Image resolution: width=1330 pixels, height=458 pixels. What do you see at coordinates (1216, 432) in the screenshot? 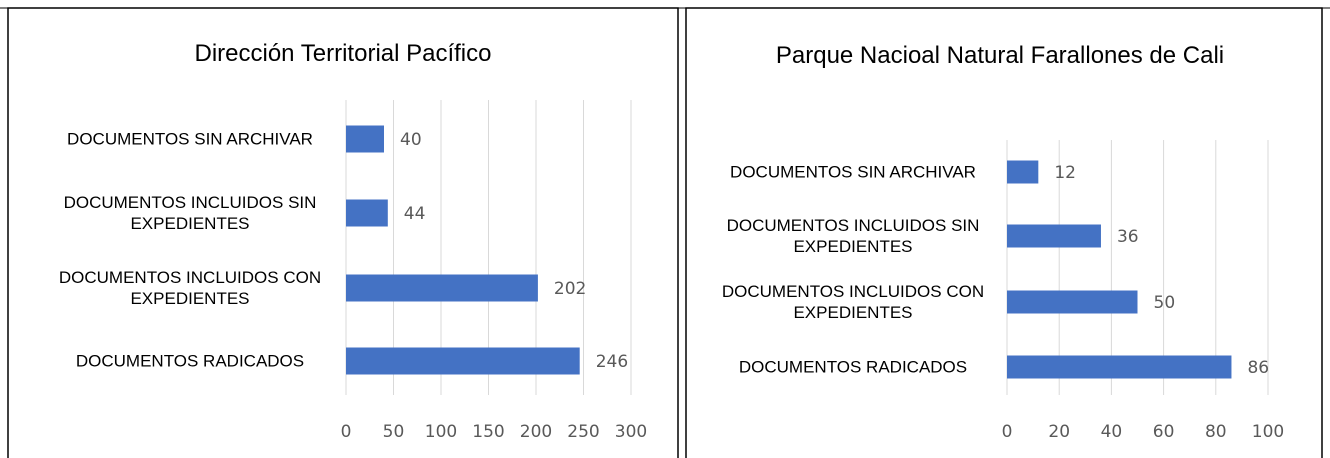
I see `x-tick-label: 80` at bounding box center [1216, 432].